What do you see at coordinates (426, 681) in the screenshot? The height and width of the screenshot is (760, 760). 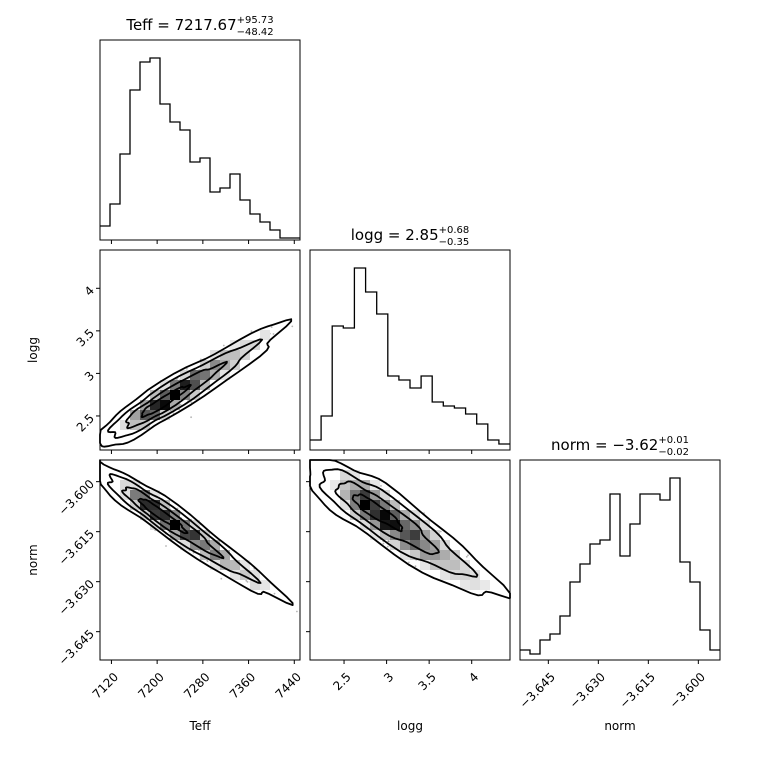 I see `x-tick-label-logg: 3.5` at bounding box center [426, 681].